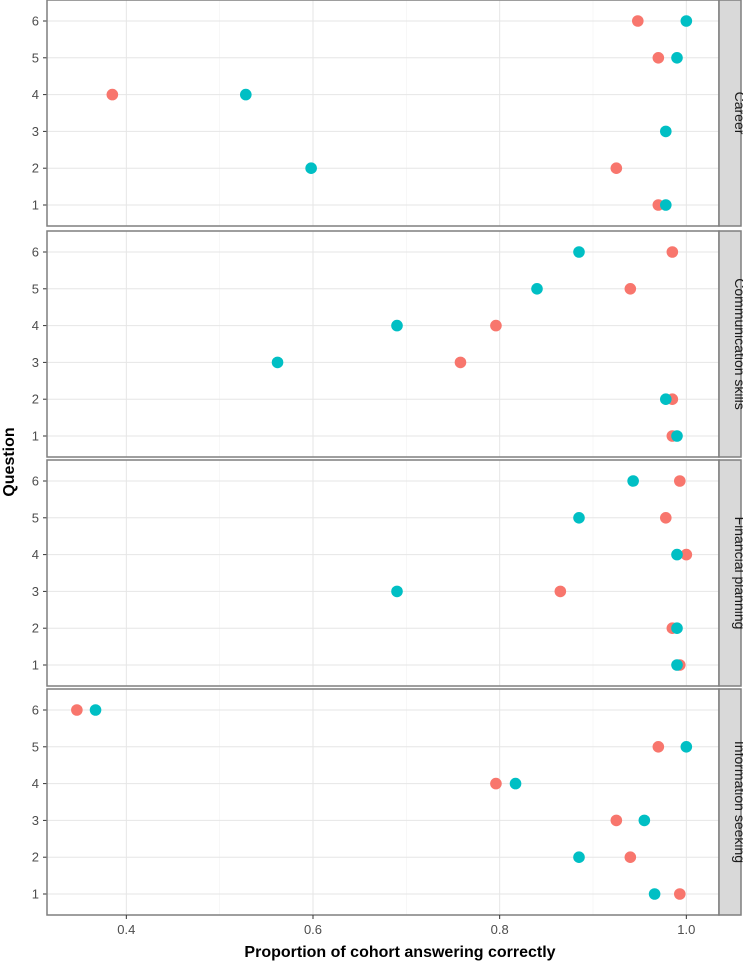  I want to click on y-axis-title: Question, so click(9, 461).